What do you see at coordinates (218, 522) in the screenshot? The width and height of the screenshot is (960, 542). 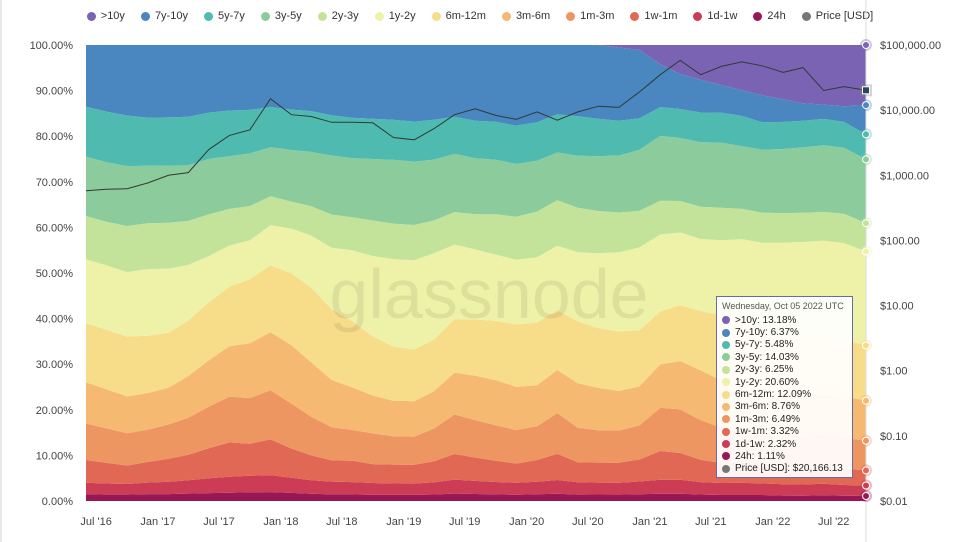 I see `x-tick: Jul '17` at bounding box center [218, 522].